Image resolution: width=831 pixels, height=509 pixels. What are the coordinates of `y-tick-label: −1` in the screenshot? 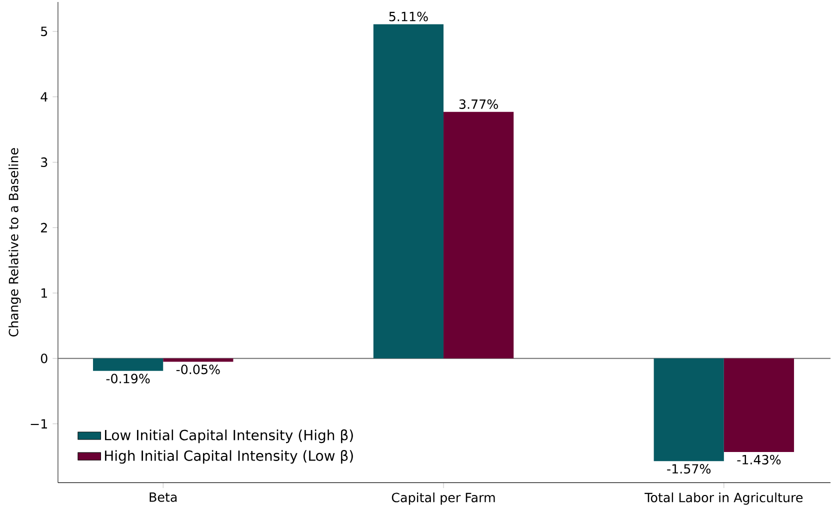 It's located at (38, 423).